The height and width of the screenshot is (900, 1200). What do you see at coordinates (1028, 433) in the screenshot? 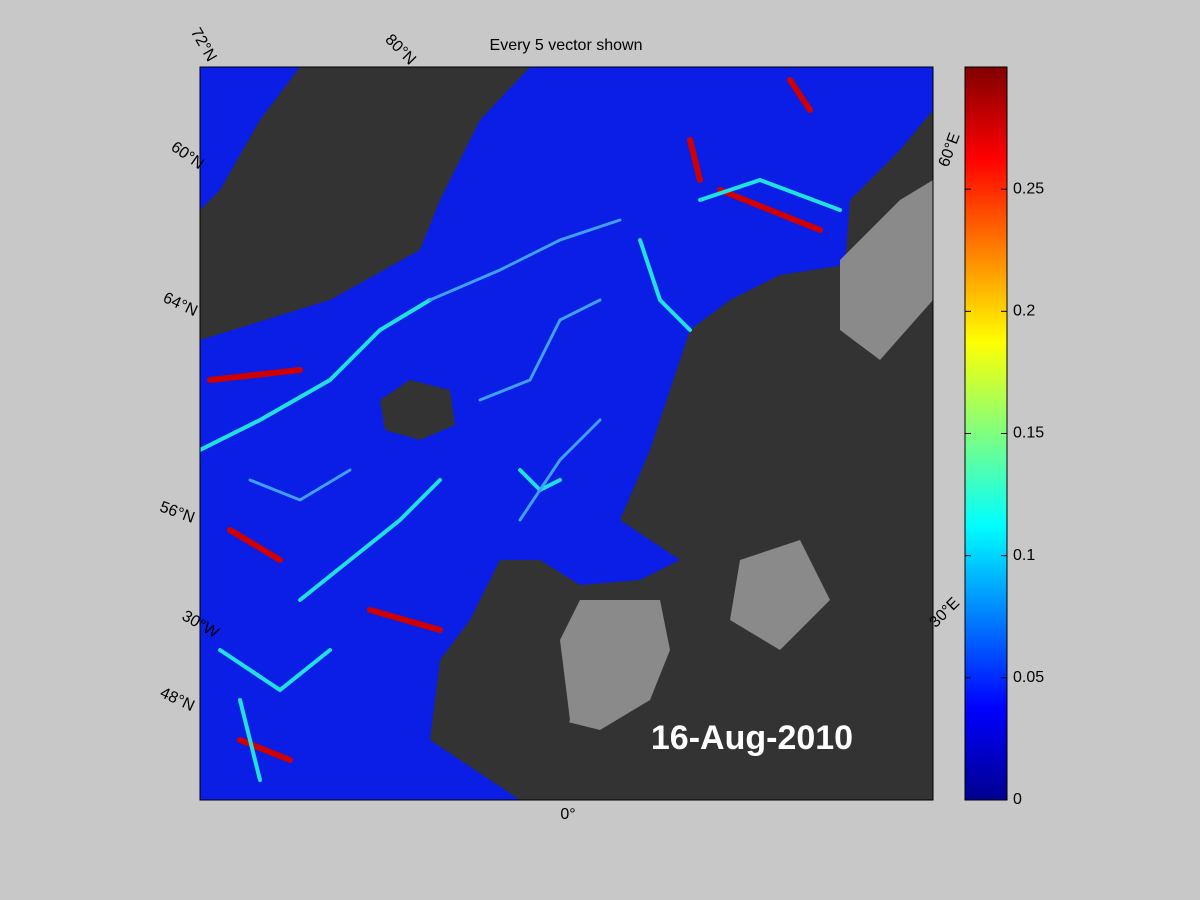
I see `colorbar-tick-label: 0.15` at bounding box center [1028, 433].